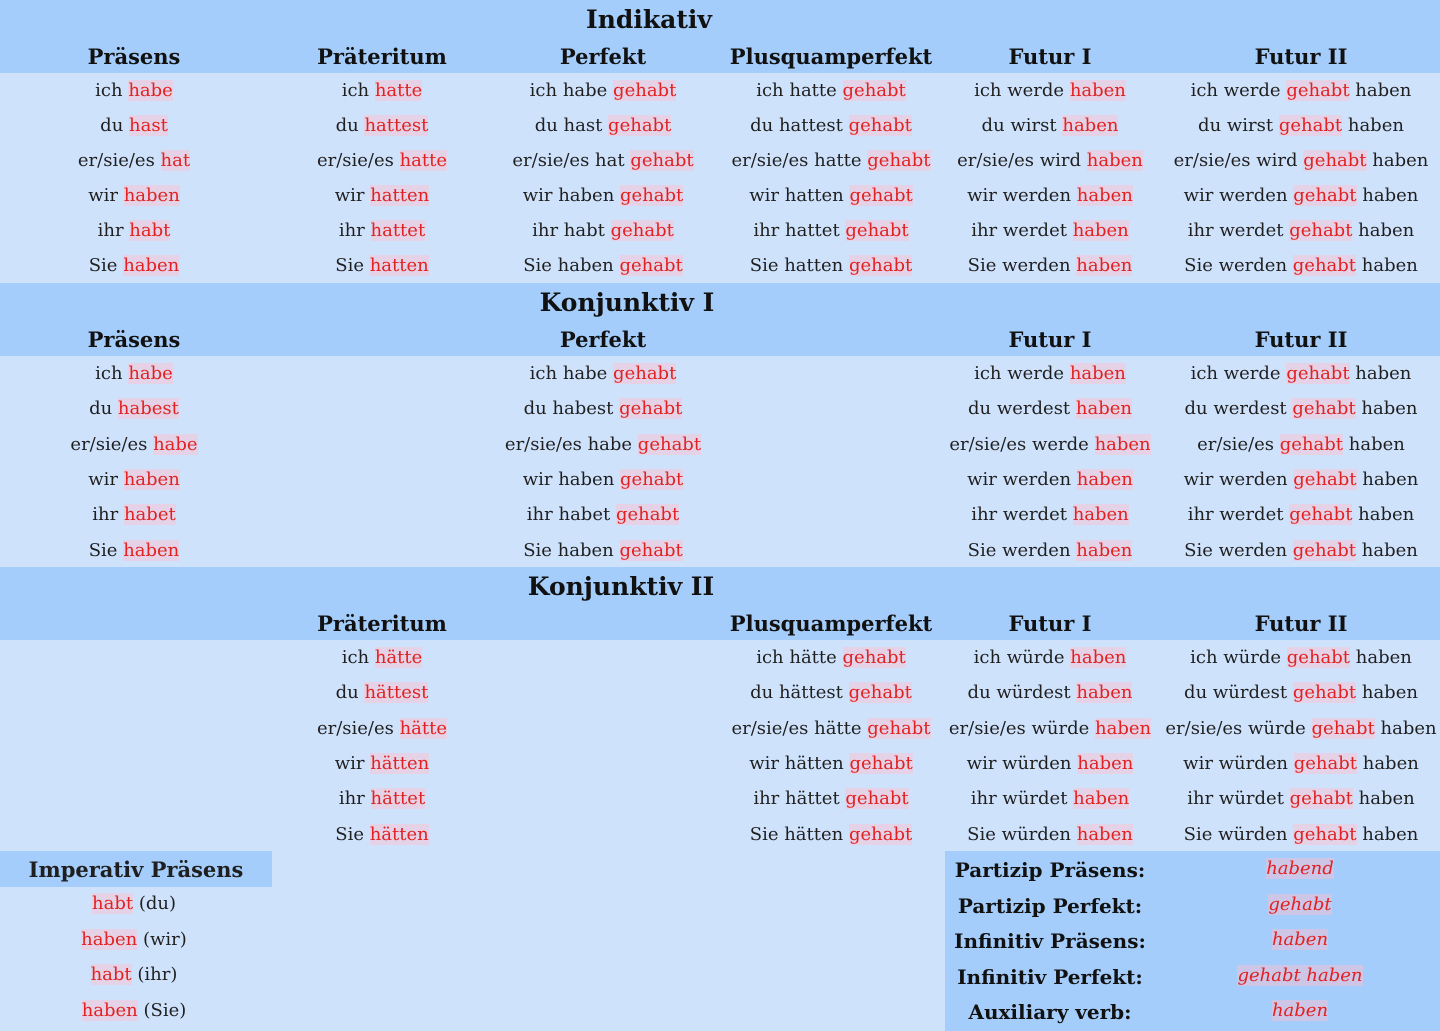 Image resolution: width=1440 pixels, height=1031 pixels. Describe the element at coordinates (399, 265) in the screenshot. I see `form-highlight: hatten` at that location.